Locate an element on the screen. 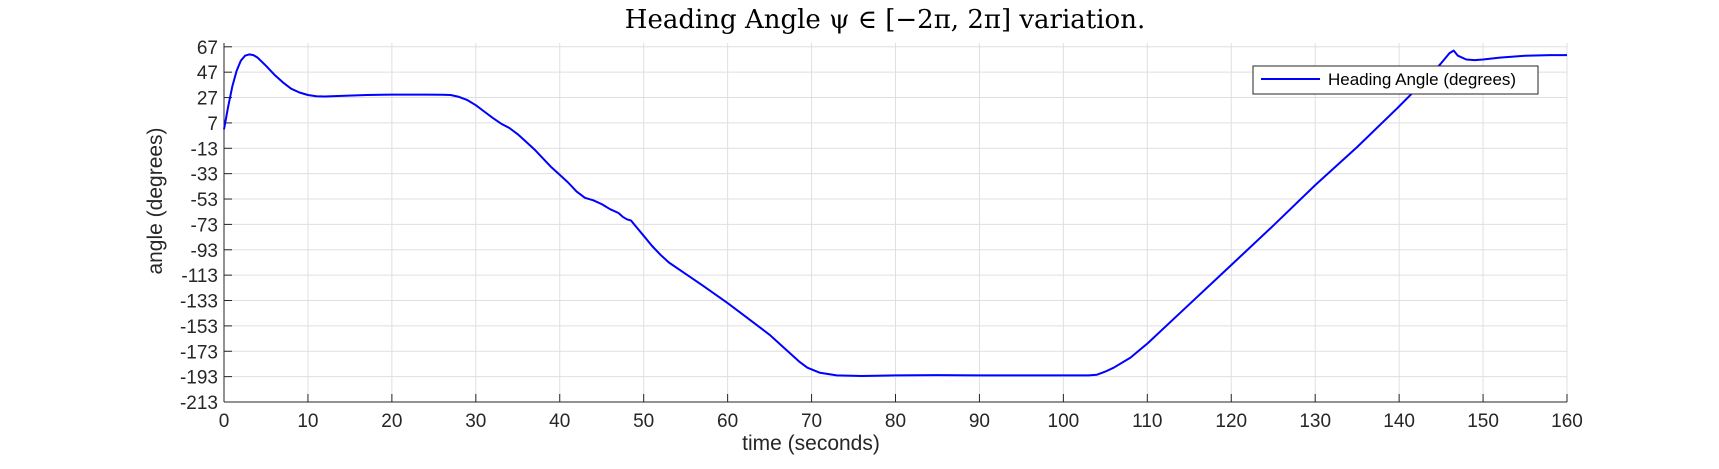  x-tick-label: 0 is located at coordinates (224, 421).